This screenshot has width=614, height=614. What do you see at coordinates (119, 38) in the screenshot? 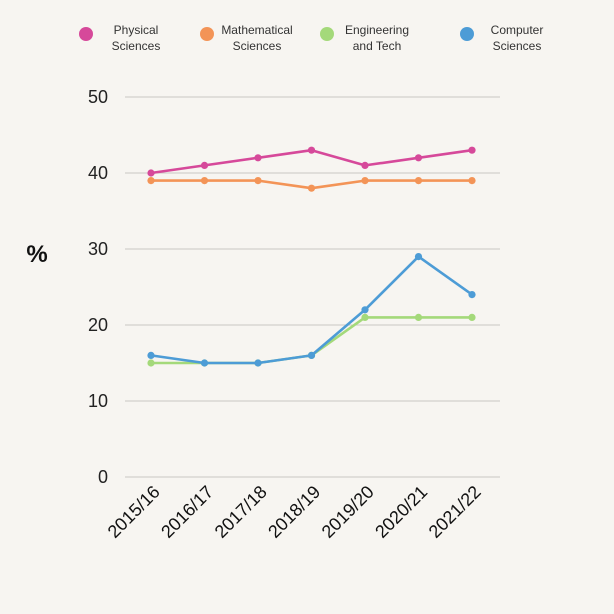
I see `legend-item: Physical Sciences` at bounding box center [119, 38].